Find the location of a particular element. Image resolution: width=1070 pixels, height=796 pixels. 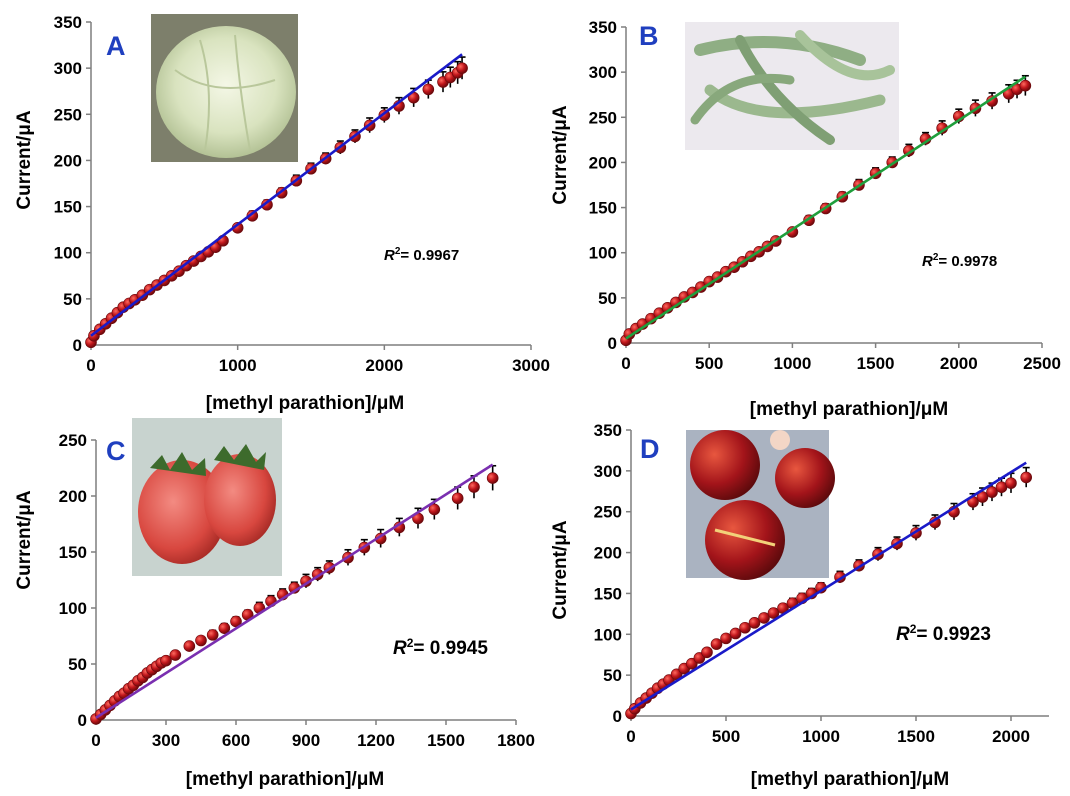

y-tick-label: 250 is located at coordinates (608, 512).